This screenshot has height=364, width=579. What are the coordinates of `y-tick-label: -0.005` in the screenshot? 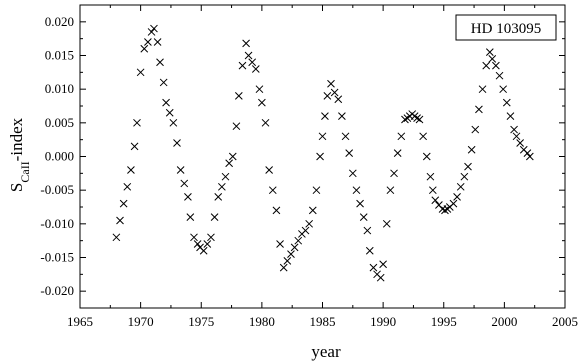 It's located at (57, 189).